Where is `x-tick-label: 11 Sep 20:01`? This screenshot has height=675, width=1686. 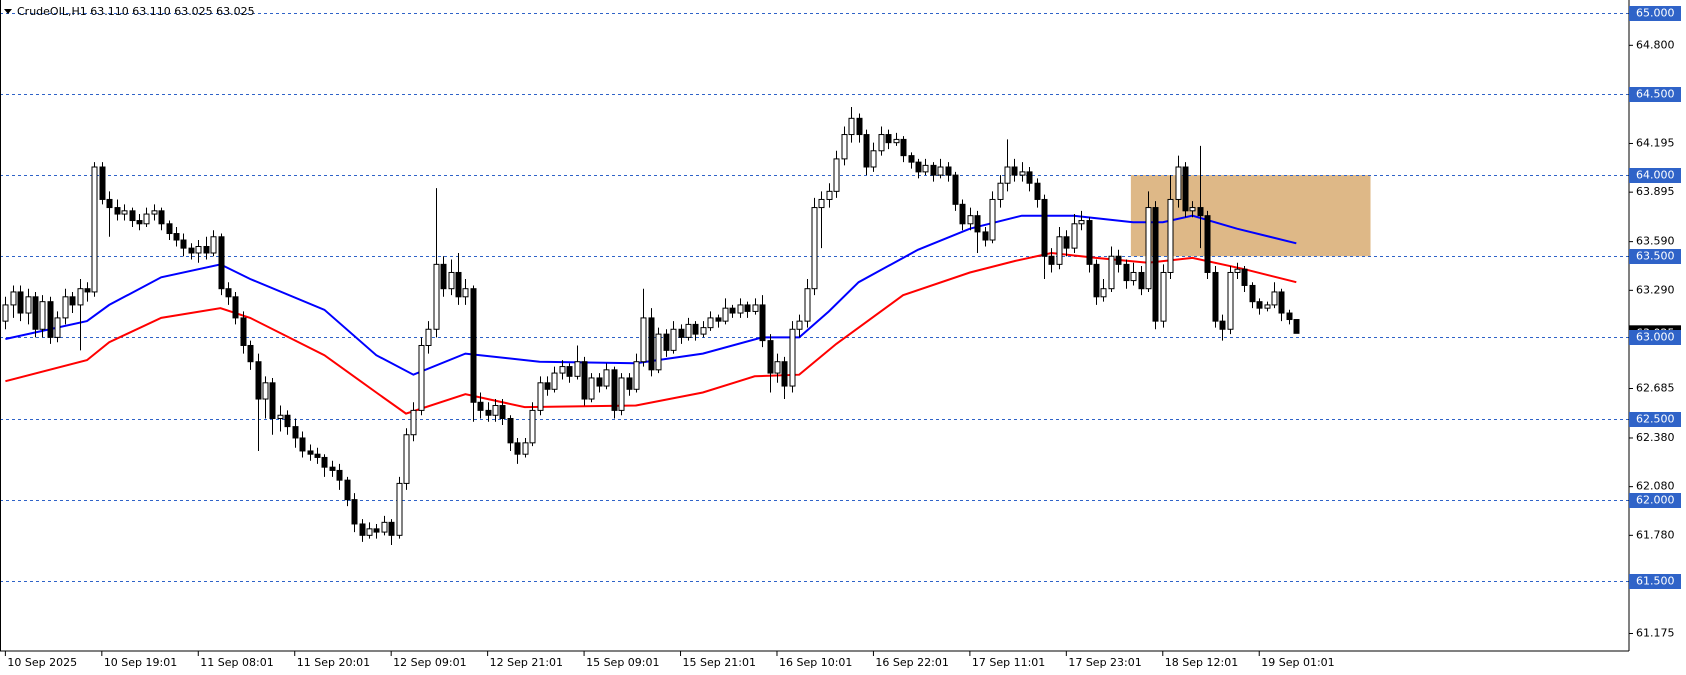
x-tick-label: 11 Sep 20:01 is located at coordinates (333, 662).